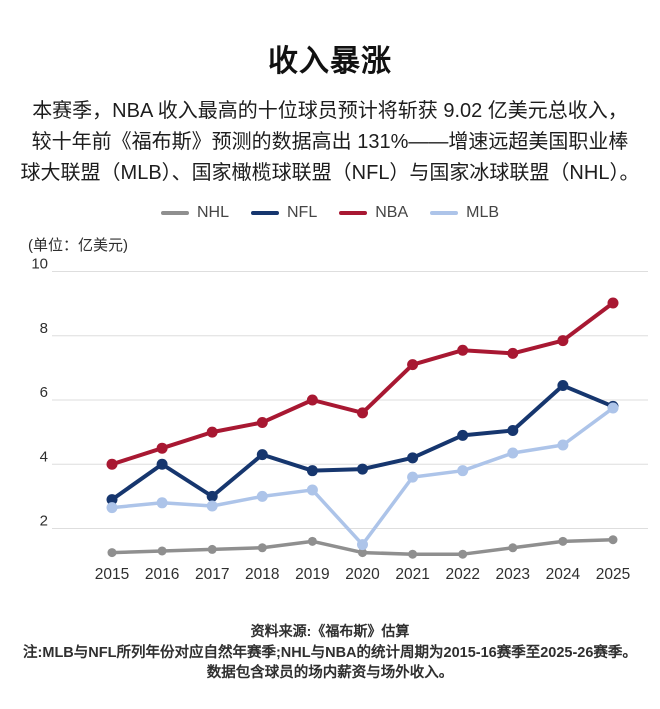 The width and height of the screenshot is (660, 709). I want to click on svg-text: 2025, so click(613, 574).